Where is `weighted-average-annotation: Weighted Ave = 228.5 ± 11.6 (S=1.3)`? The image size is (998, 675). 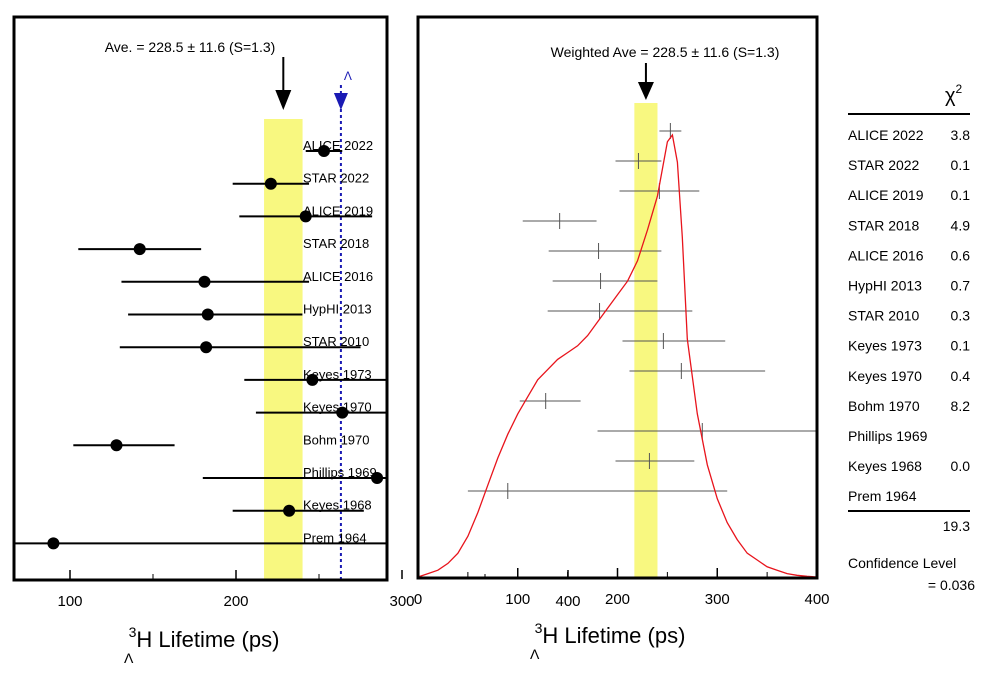 weighted-average-annotation: Weighted Ave = 228.5 ± 11.6 (S=1.3) is located at coordinates (665, 52).